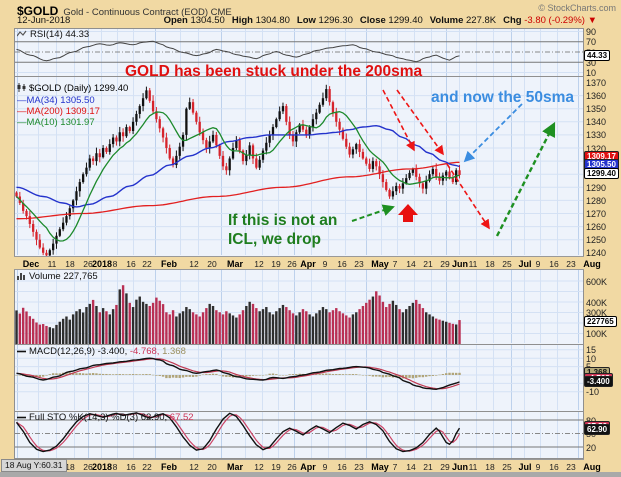 This screenshot has height=477, width=621. What do you see at coordinates (577, 8) in the screenshot?
I see `copyright: © StockCharts.com` at bounding box center [577, 8].